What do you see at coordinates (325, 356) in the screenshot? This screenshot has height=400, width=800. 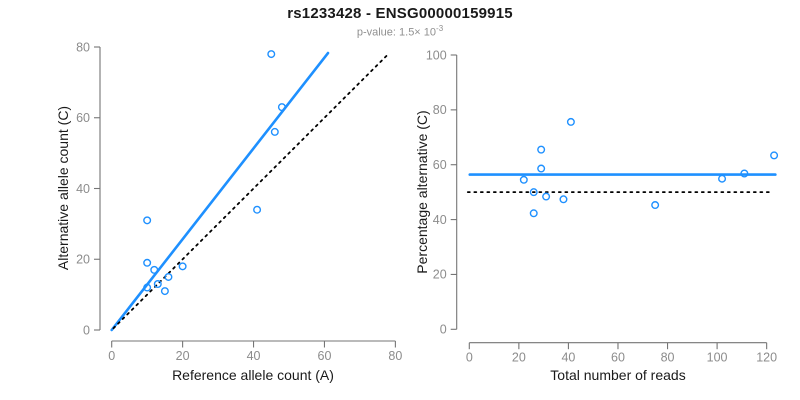 I see `left-x-tick-label: 60` at bounding box center [325, 356].